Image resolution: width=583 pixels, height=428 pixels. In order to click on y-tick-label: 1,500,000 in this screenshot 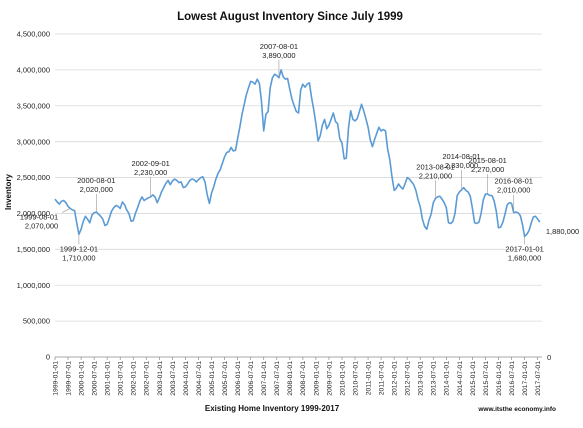, I will do `click(33, 249)`.